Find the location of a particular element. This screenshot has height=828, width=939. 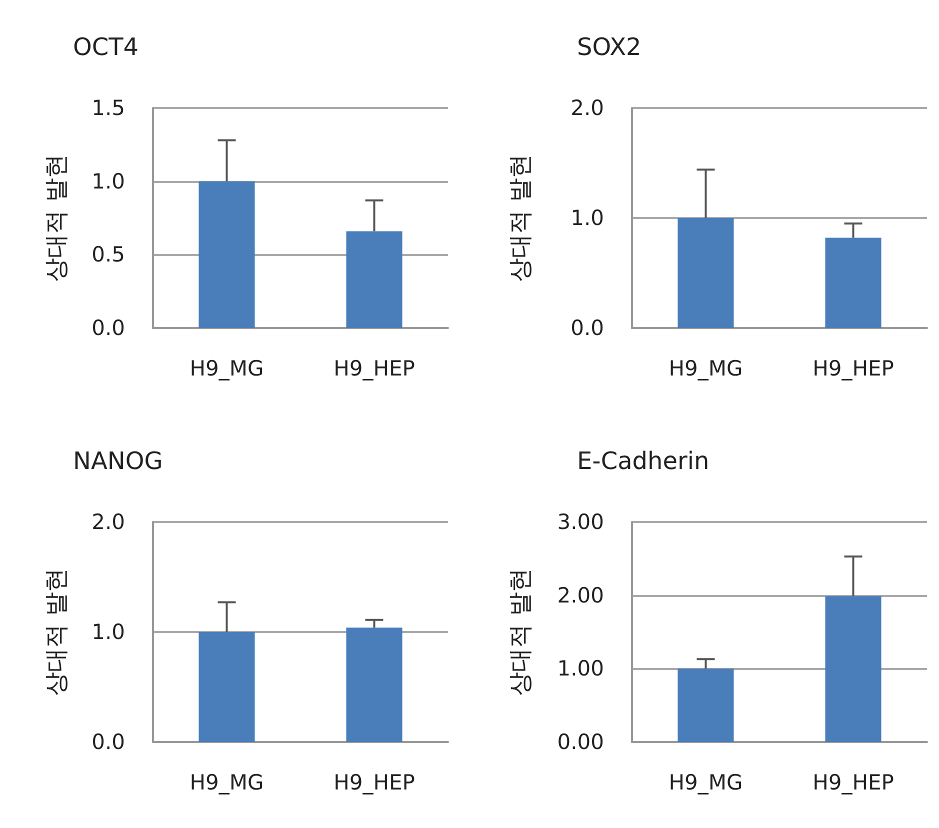

y-tick-label: 3.00 is located at coordinates (580, 522).